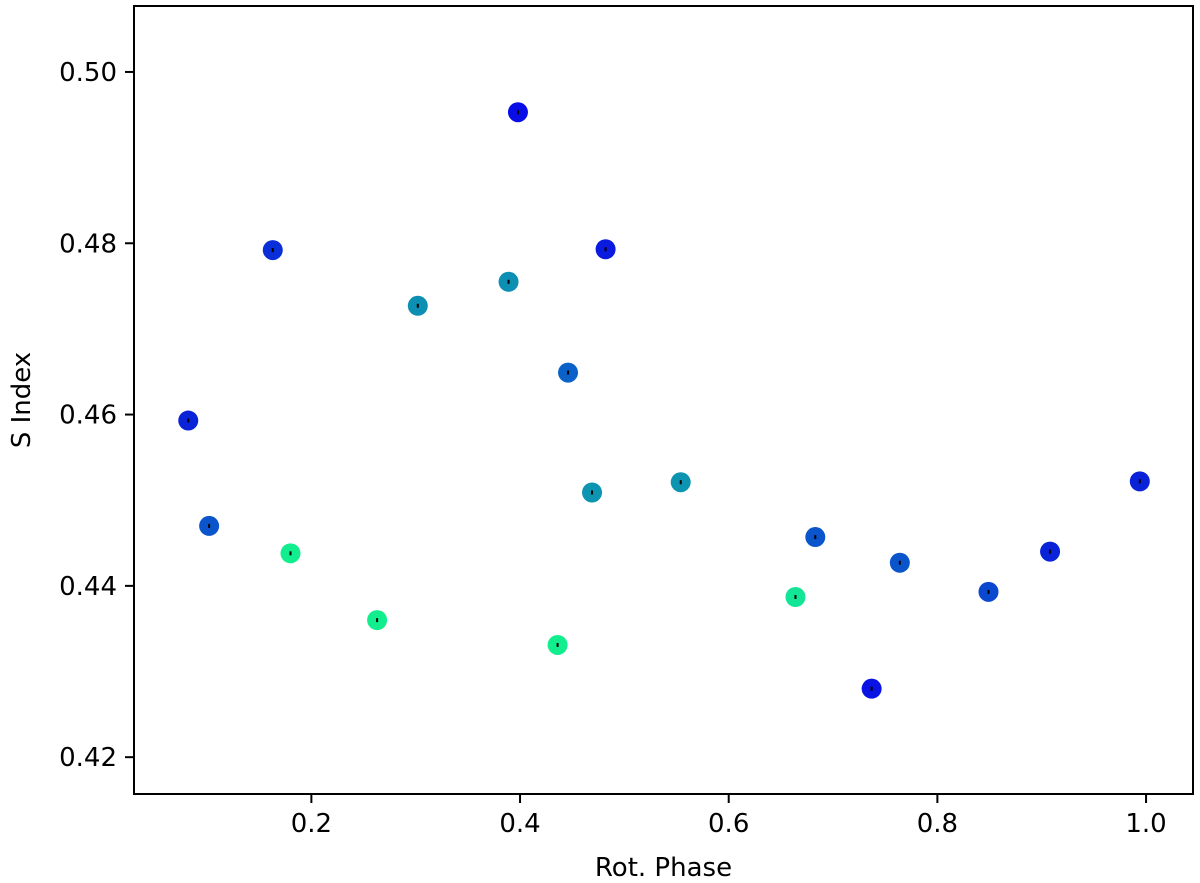  Describe the element at coordinates (88, 416) in the screenshot. I see `y-tick-label: 0.46` at that location.